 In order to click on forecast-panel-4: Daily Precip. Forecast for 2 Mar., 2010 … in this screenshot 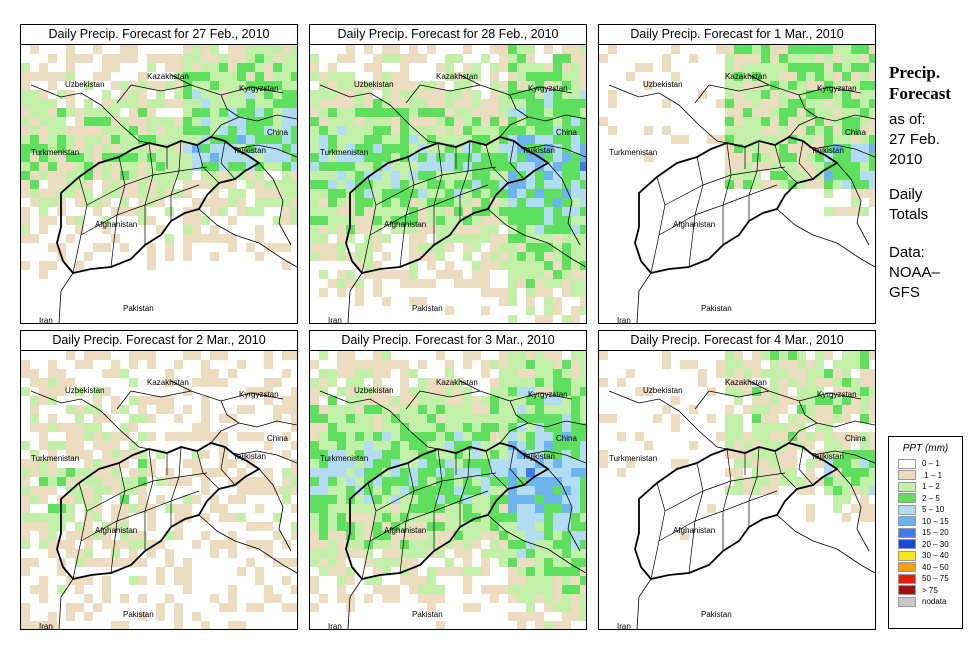, I will do `click(159, 480)`.